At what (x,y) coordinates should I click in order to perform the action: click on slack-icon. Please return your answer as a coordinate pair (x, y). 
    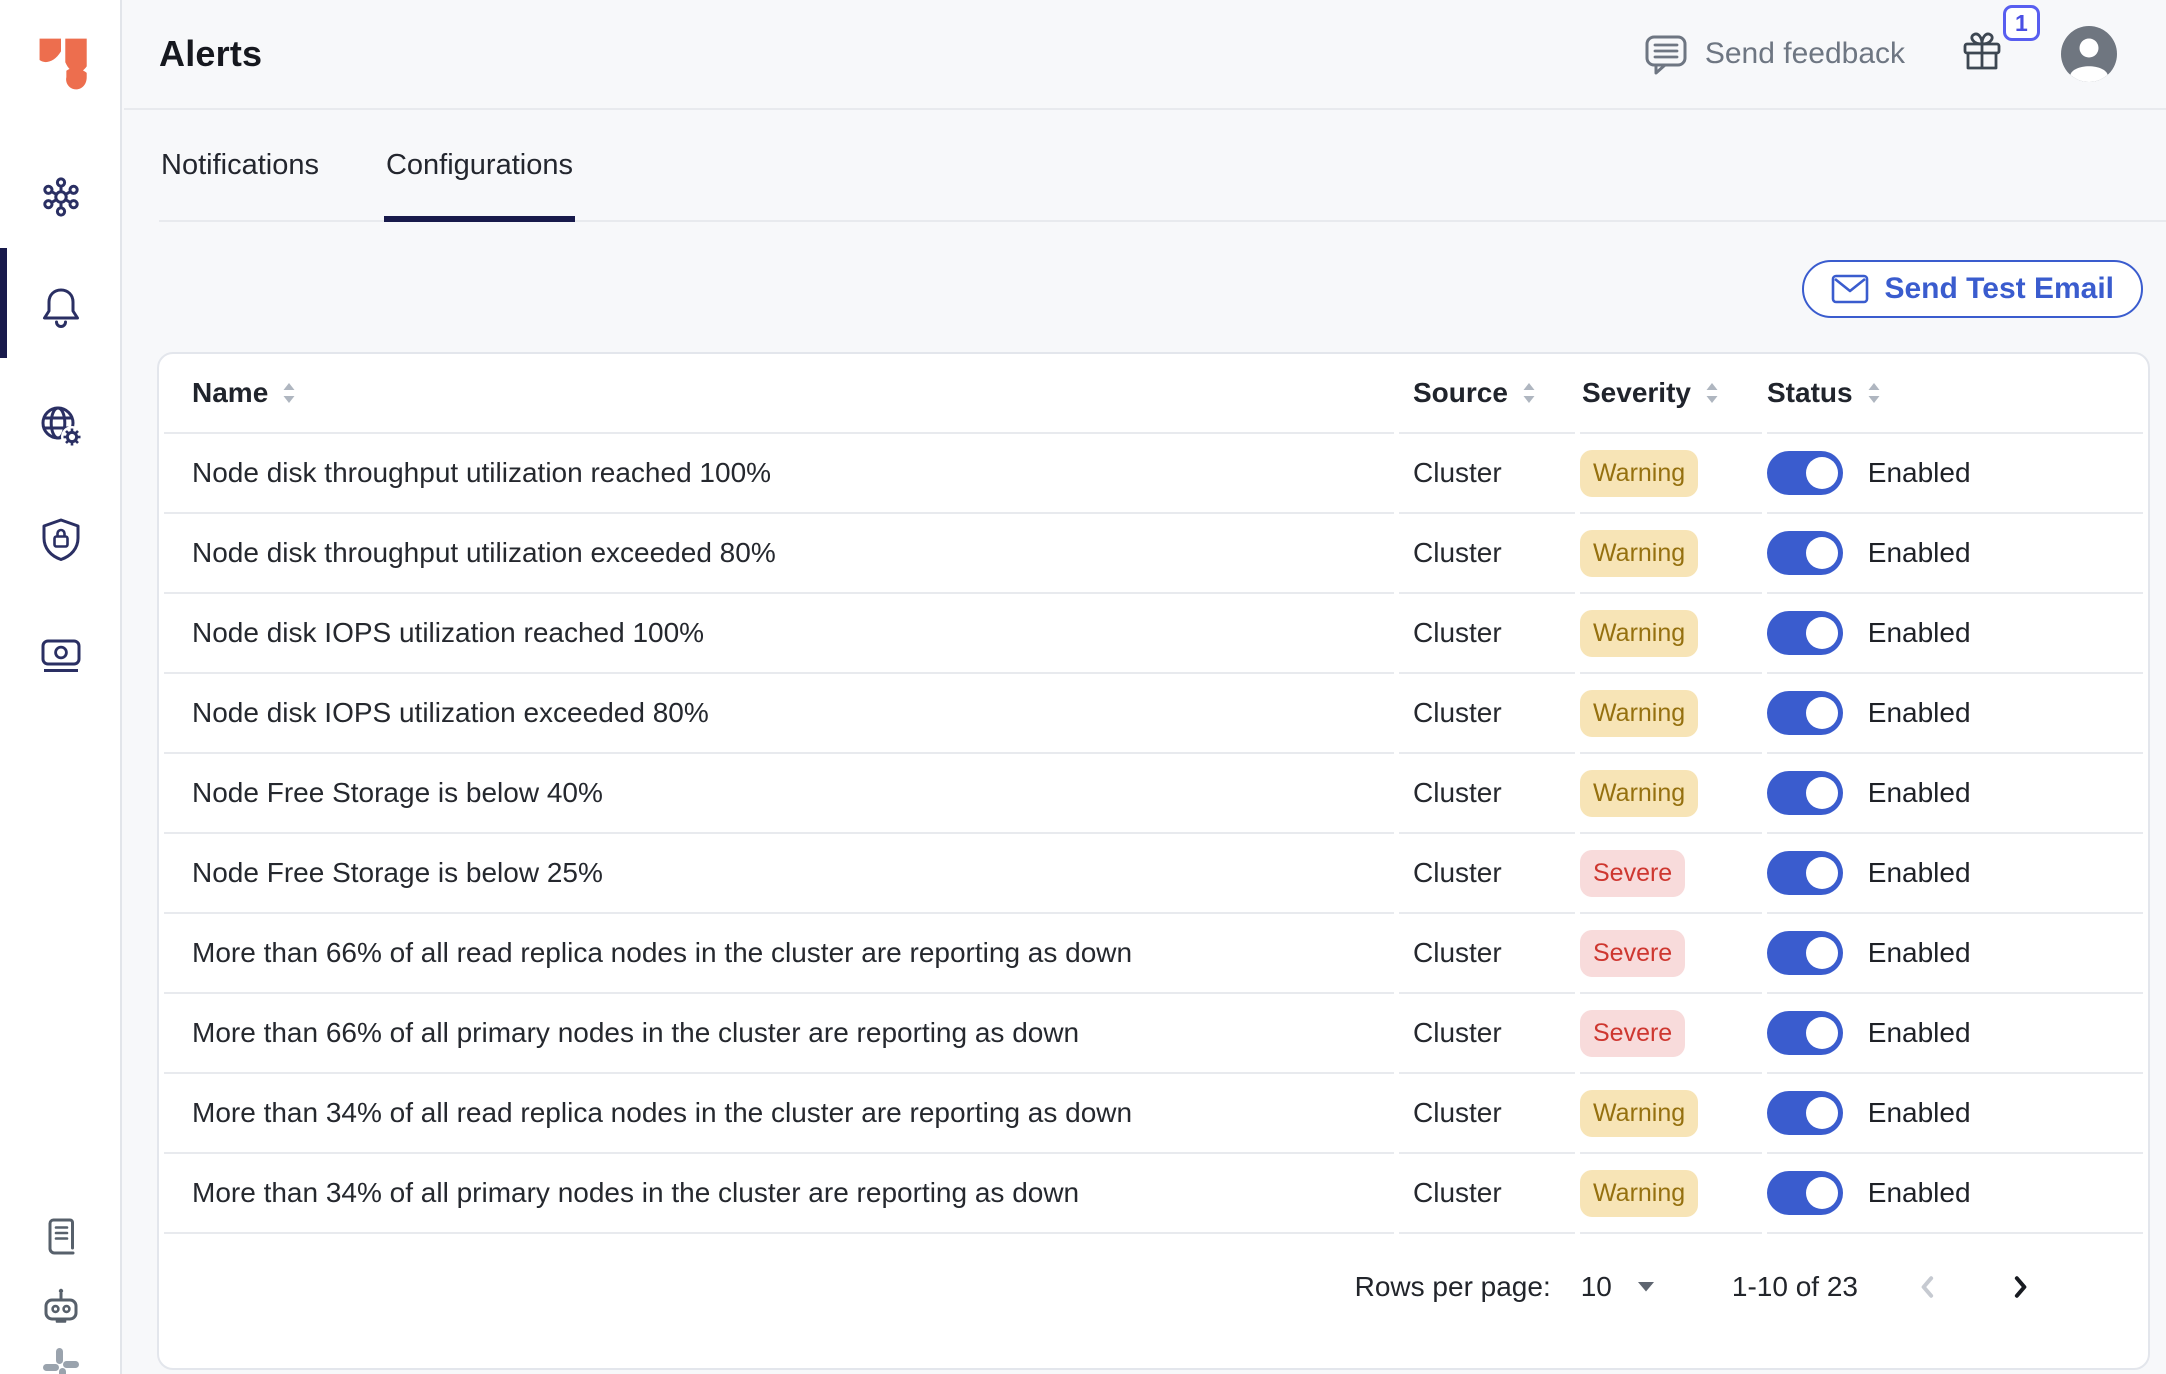
    Looking at the image, I should click on (61, 1361).